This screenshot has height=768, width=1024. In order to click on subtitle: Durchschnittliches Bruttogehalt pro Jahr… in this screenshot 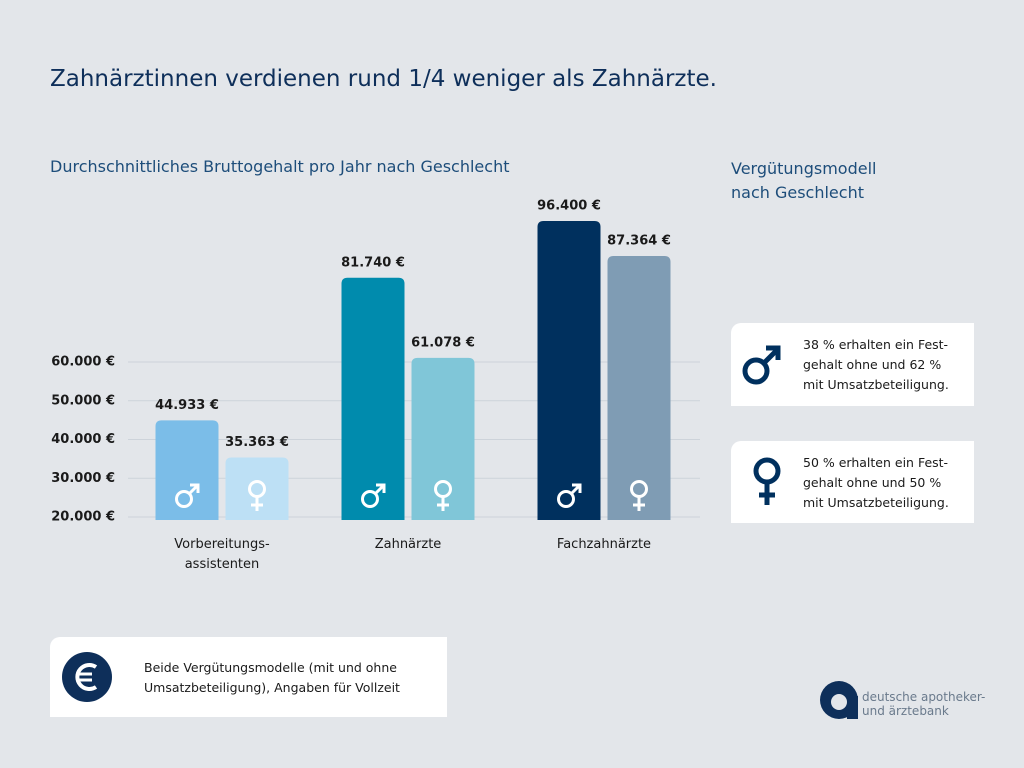, I will do `click(280, 166)`.